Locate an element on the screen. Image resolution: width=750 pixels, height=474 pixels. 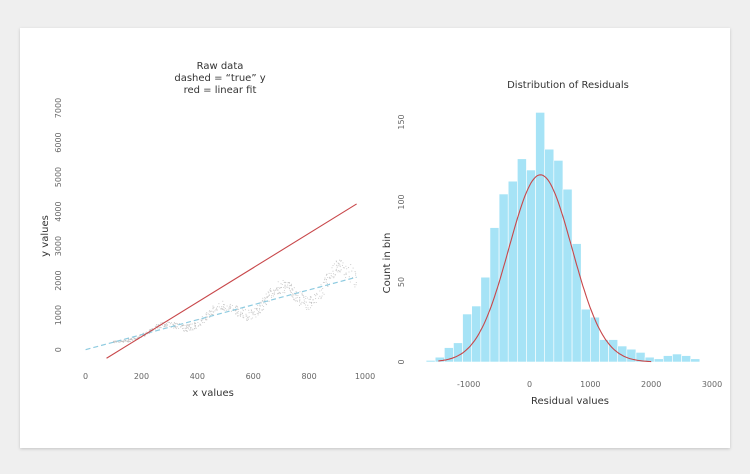
count-tick-label: 50 is located at coordinates (401, 282).